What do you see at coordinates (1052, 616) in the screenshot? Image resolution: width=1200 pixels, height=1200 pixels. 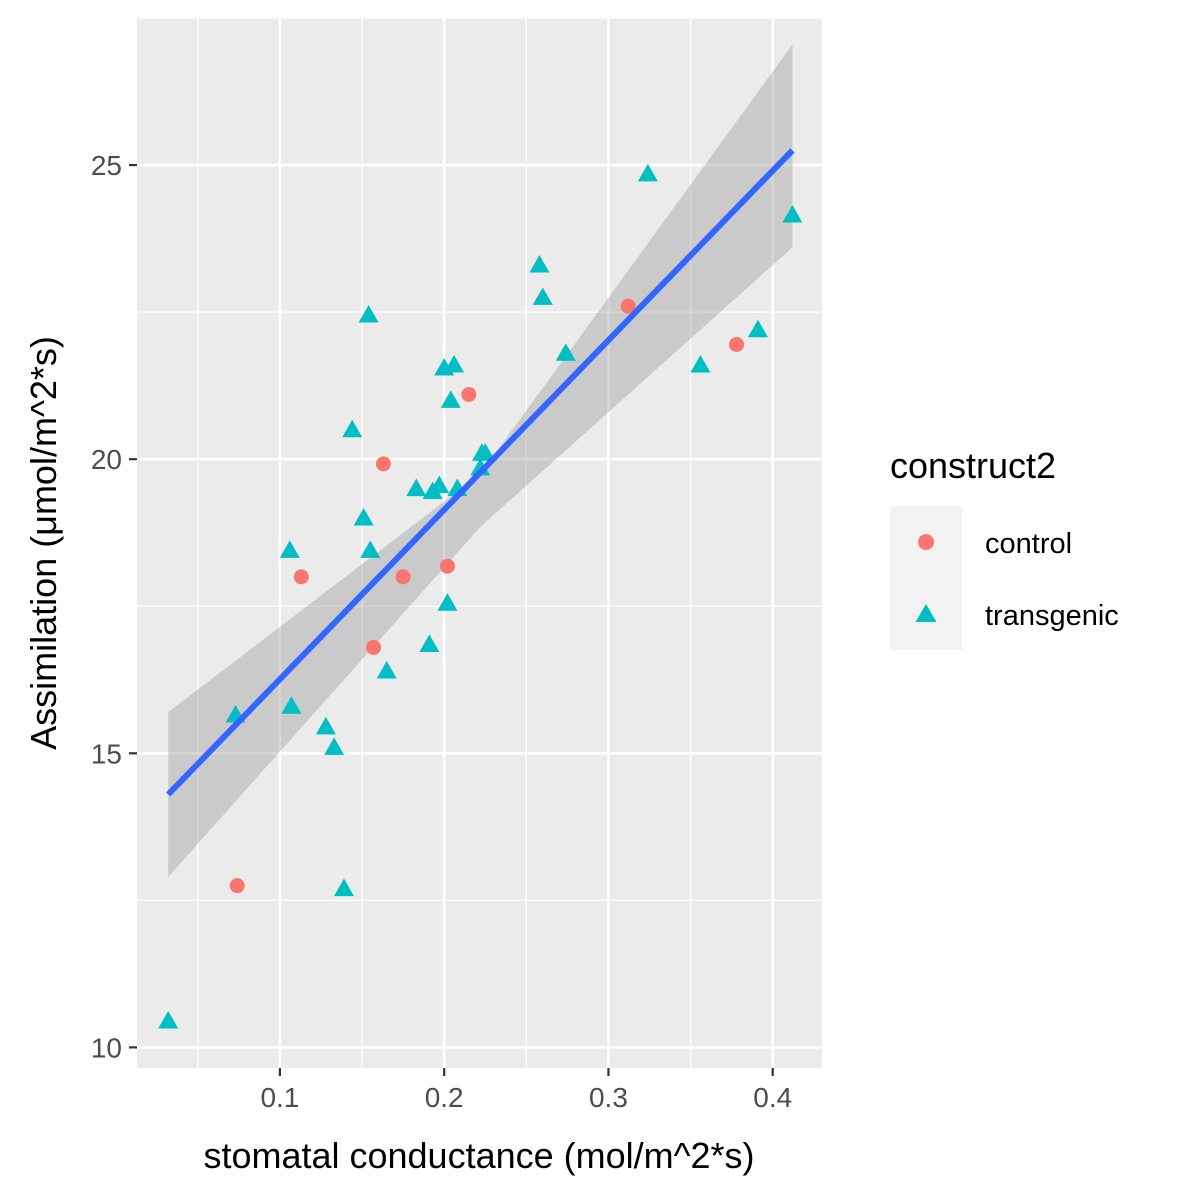 I see `legend-label-transgenic: transgenic` at bounding box center [1052, 616].